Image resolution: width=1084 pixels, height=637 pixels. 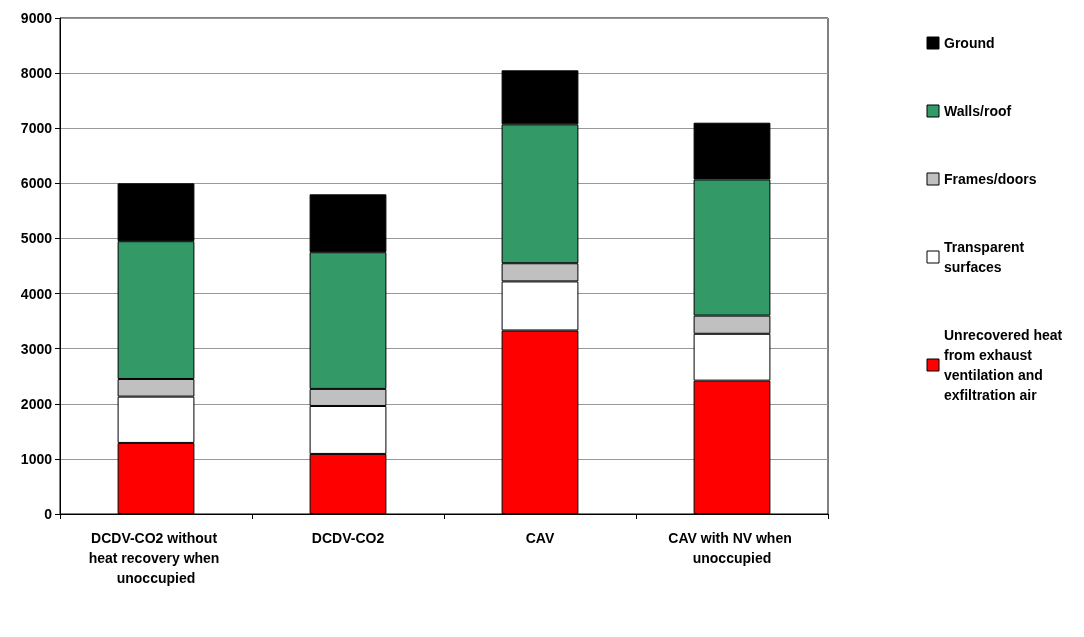 What do you see at coordinates (348, 538) in the screenshot?
I see `x-tick-label: DCDV-CO2` at bounding box center [348, 538].